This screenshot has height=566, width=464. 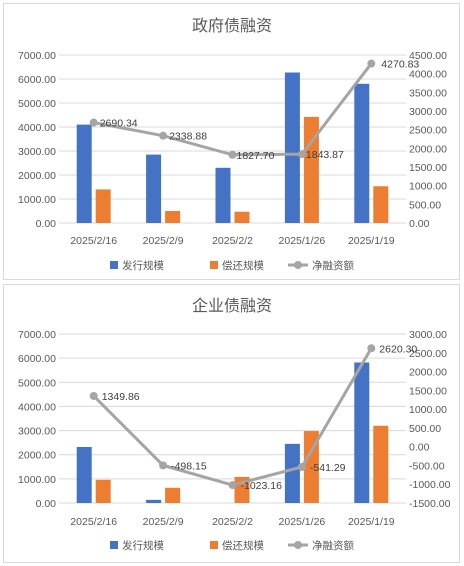 What do you see at coordinates (37, 407) in the screenshot?
I see `left-axis-tick-label: 4000.00` at bounding box center [37, 407].